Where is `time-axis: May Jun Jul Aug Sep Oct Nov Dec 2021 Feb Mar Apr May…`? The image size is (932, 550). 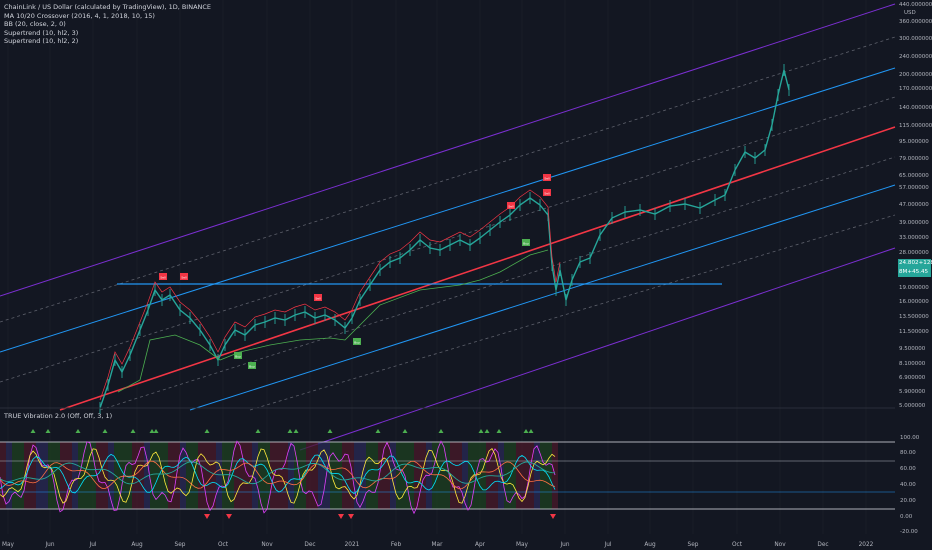
time-axis: May Jun Jul Aug Sep Oct Nov Dec 2021 Feb Mar Apr May… is located at coordinates (438, 545).